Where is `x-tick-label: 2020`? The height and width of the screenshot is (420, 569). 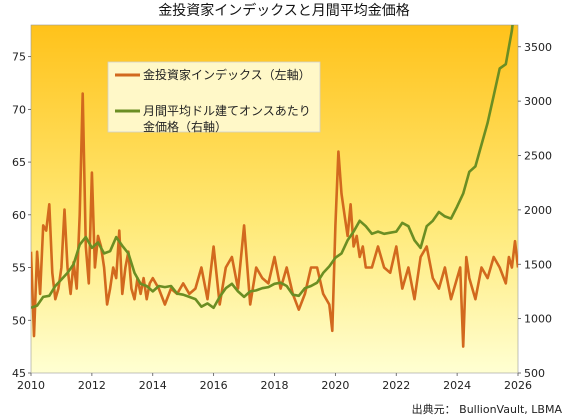 x-tick-label: 2020 is located at coordinates (335, 385).